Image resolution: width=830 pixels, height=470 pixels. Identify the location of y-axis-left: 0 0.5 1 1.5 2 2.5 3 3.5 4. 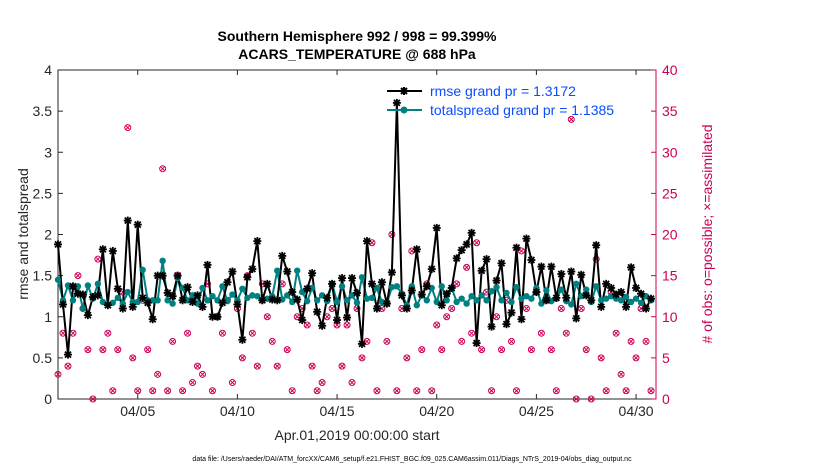
(48, 234).